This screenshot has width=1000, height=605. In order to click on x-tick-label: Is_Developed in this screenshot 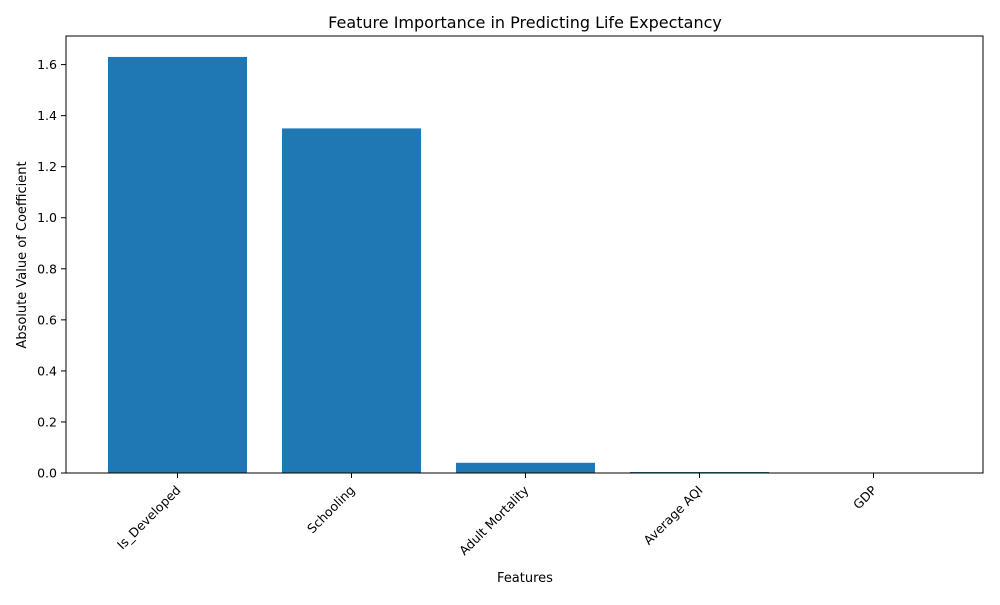, I will do `click(149, 518)`.